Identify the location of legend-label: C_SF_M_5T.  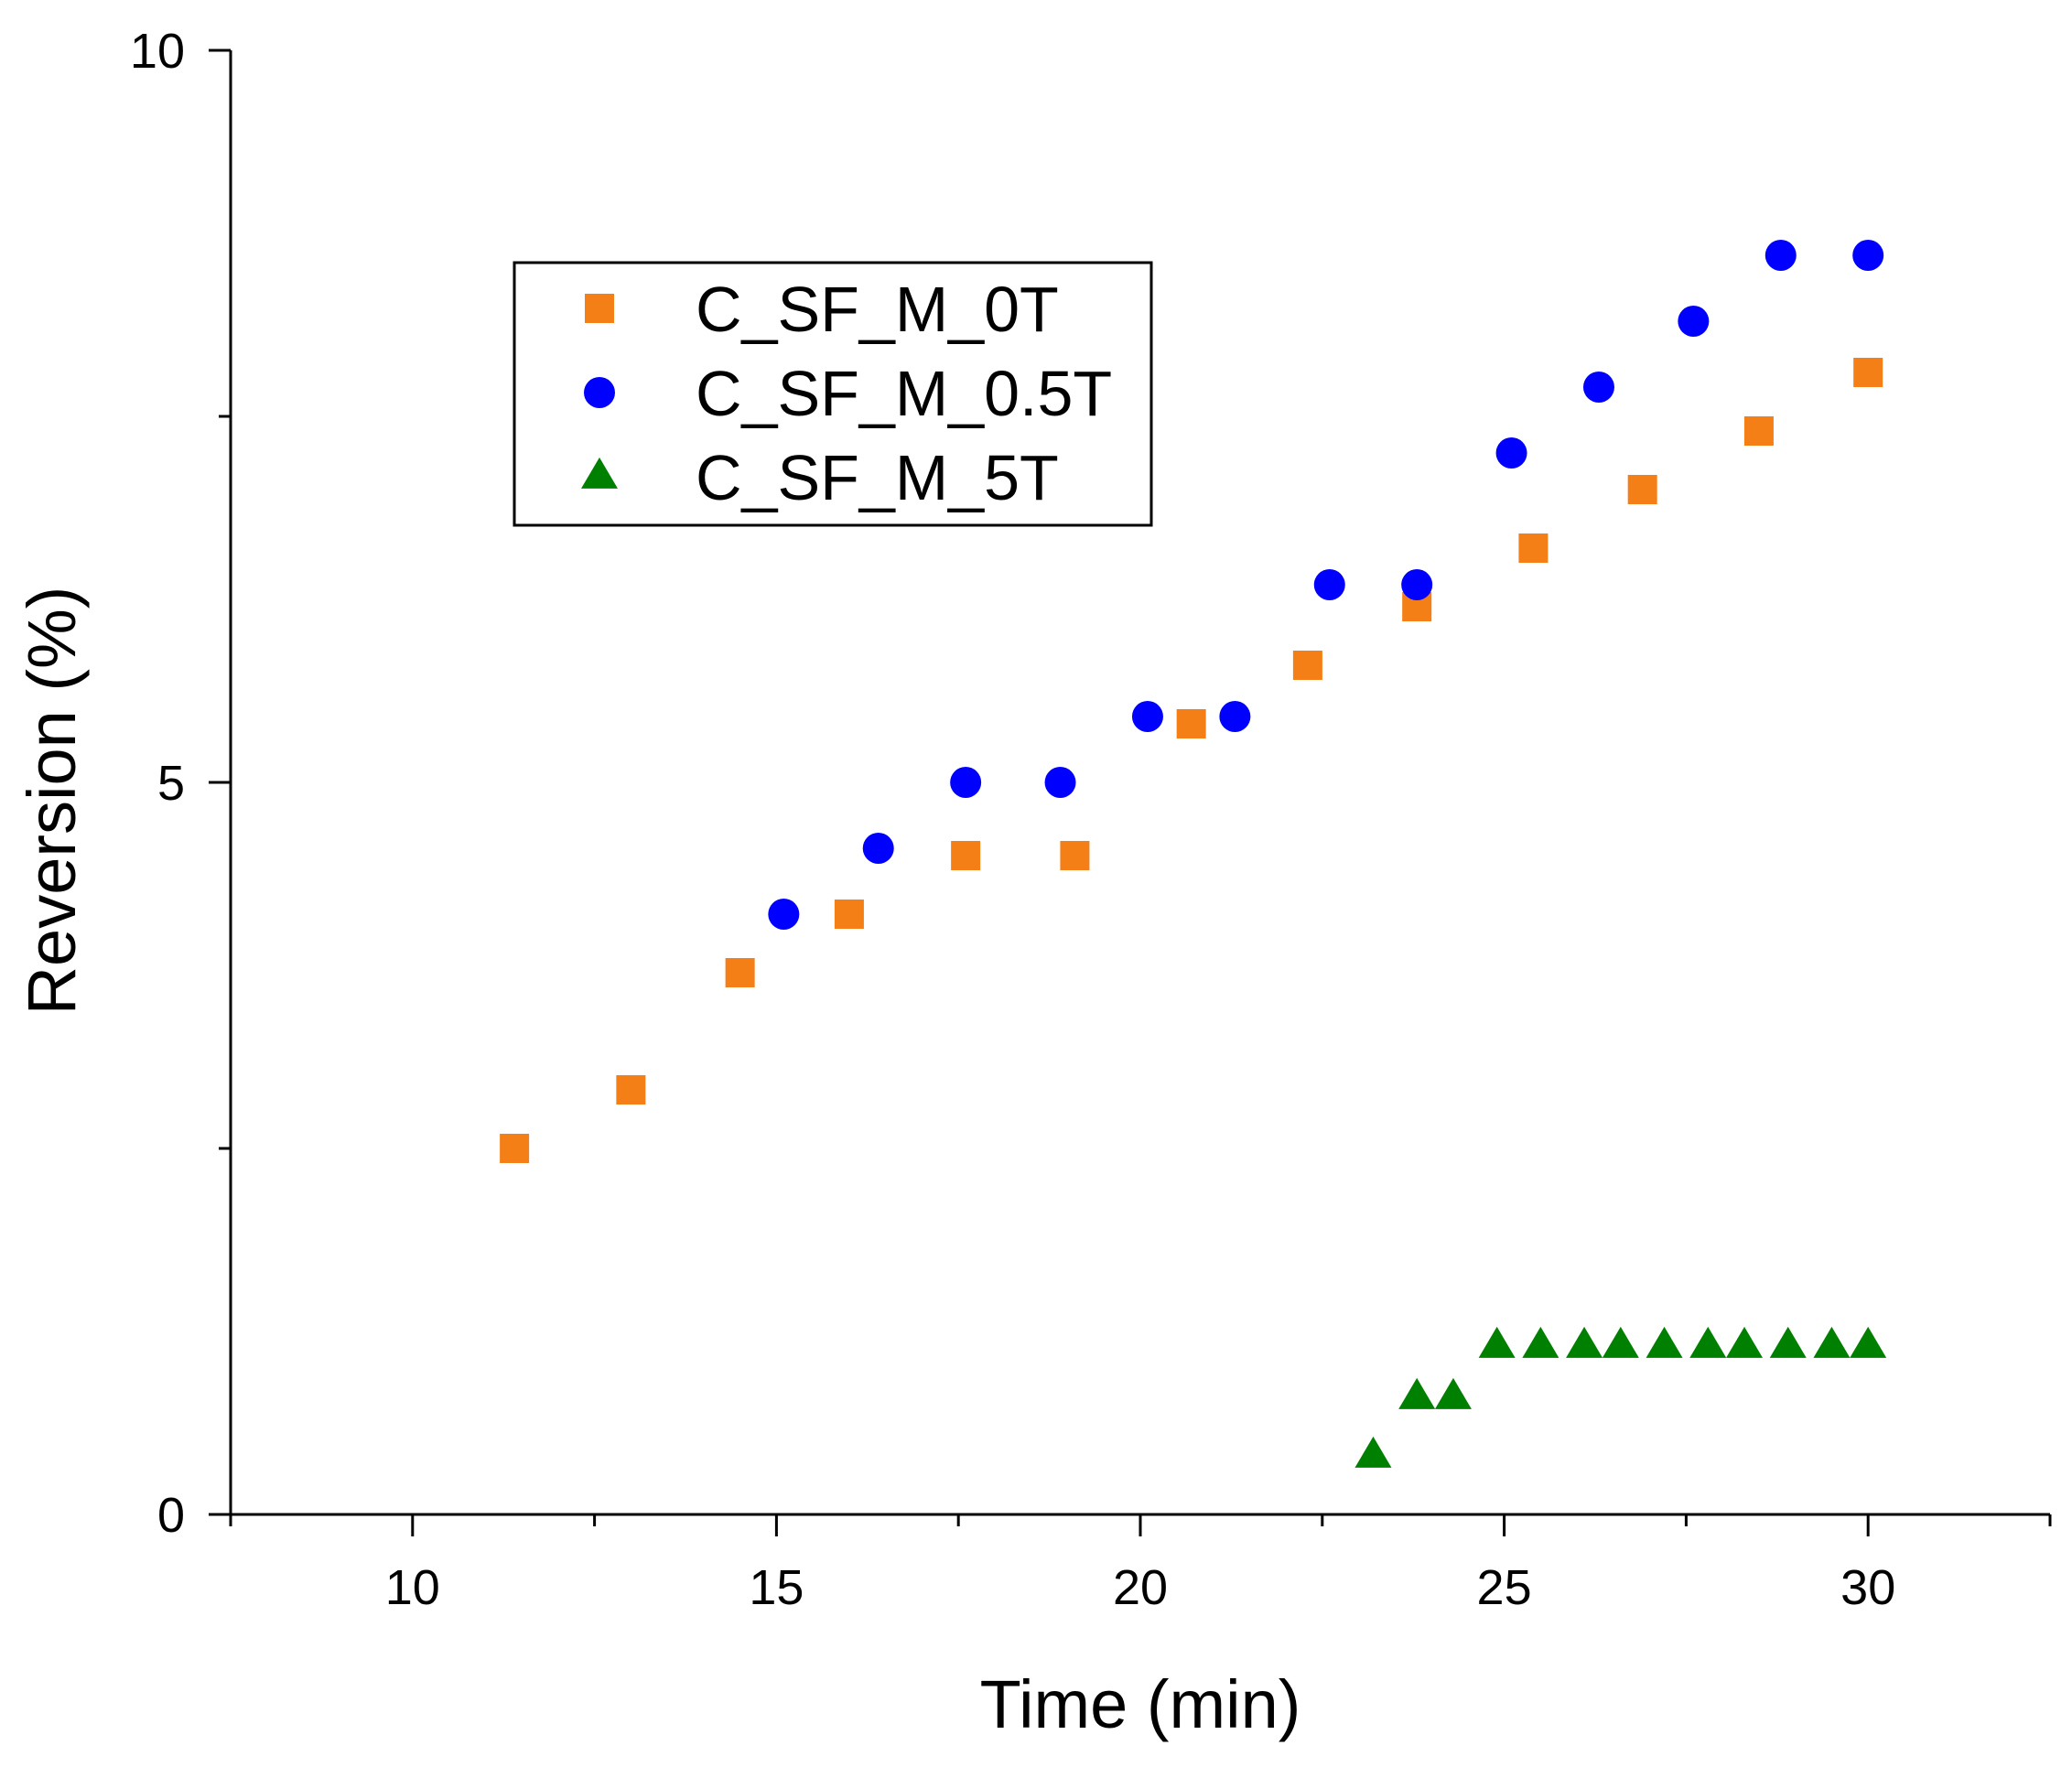
(877, 477).